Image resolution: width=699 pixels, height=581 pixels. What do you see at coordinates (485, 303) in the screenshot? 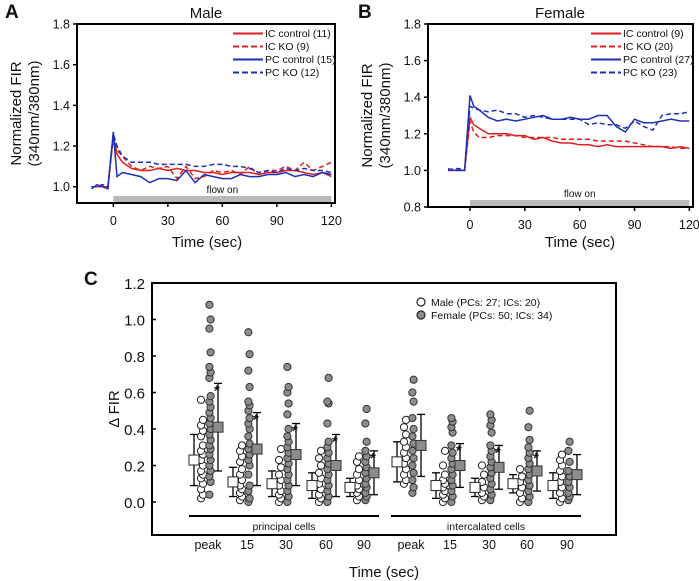
I see `legend-label-0: Male (PCs: 27; ICs: 20)` at bounding box center [485, 303].